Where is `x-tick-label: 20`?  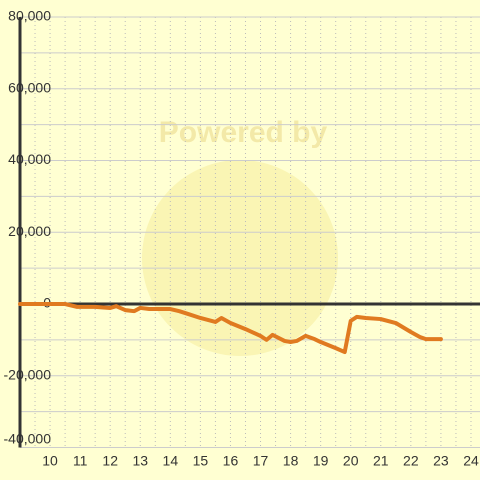
x-tick-label: 20 is located at coordinates (351, 461).